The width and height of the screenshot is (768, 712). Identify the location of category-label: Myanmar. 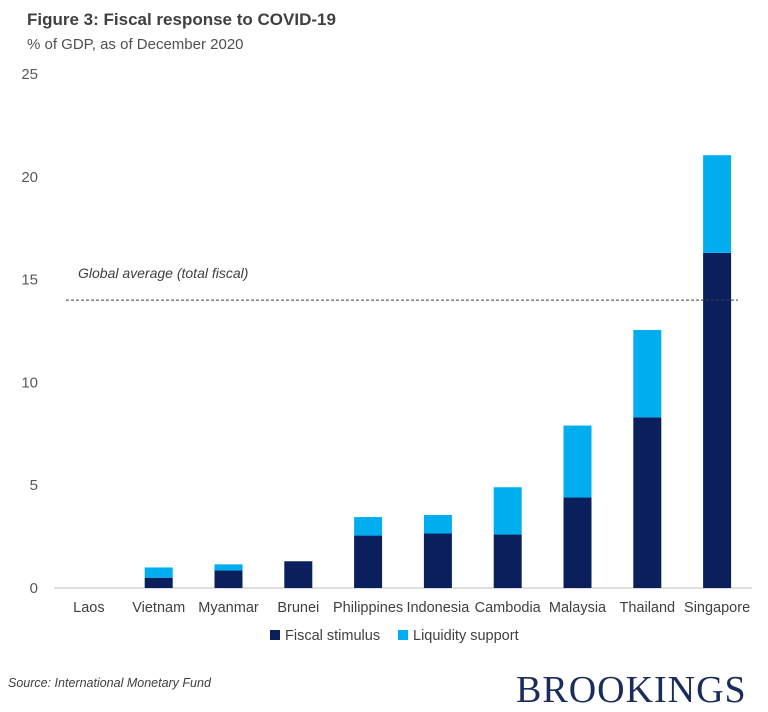
(228, 608).